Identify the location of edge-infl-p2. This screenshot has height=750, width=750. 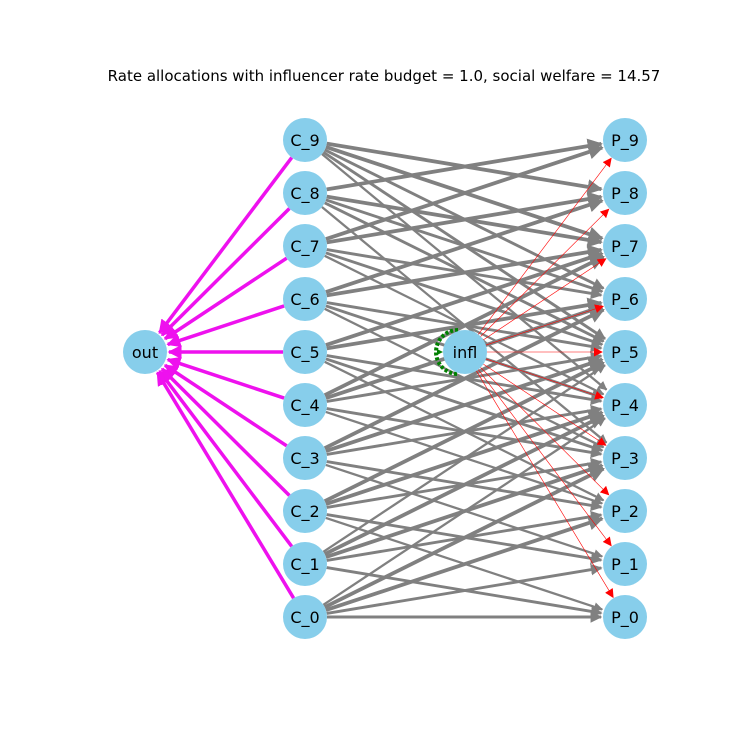
(545, 431).